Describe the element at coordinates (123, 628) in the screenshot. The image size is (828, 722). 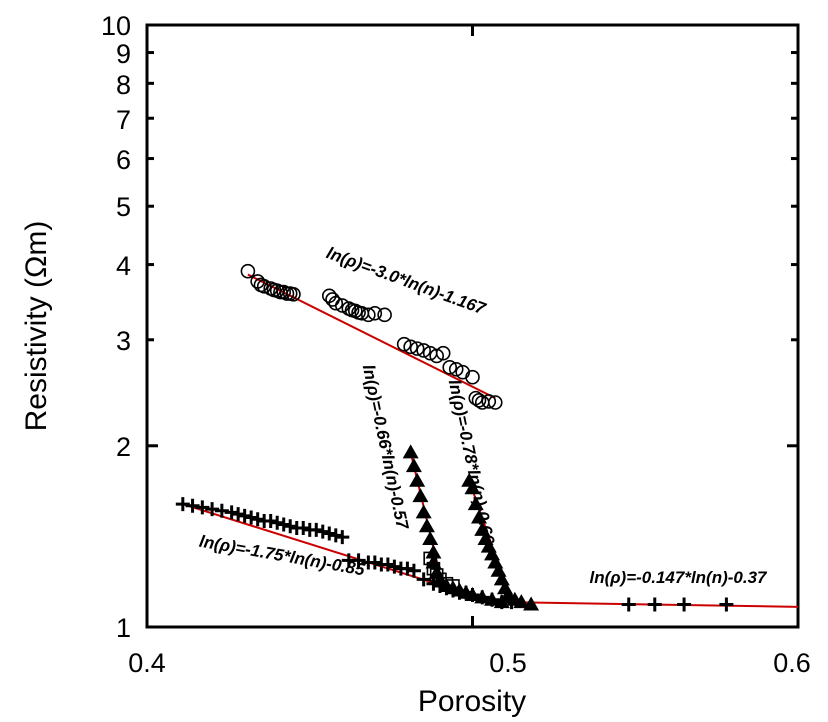
I see `y-tick-label-1: 1` at that location.